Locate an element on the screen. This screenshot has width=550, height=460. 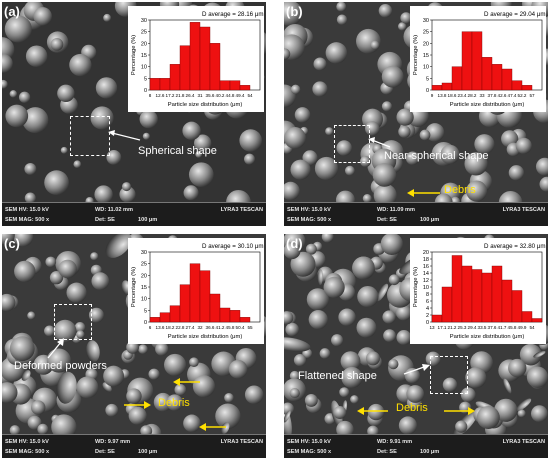
x-axis-label: Particle size distribution (μm) is located at coordinates (205, 337).